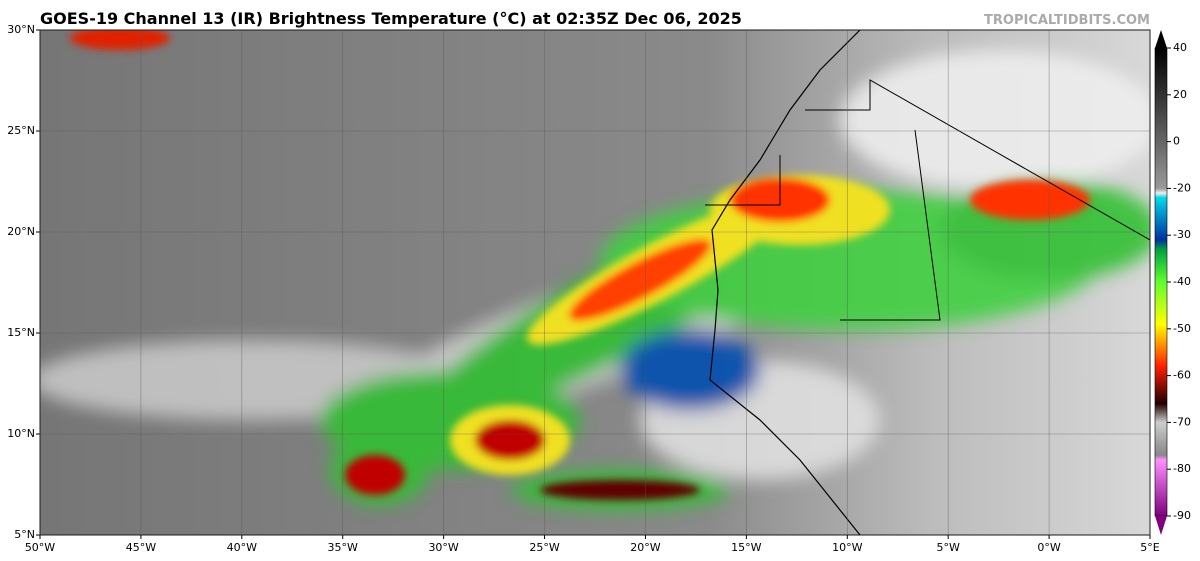  Describe the element at coordinates (1182, 281) in the screenshot. I see `colorbar-label: -40` at that location.